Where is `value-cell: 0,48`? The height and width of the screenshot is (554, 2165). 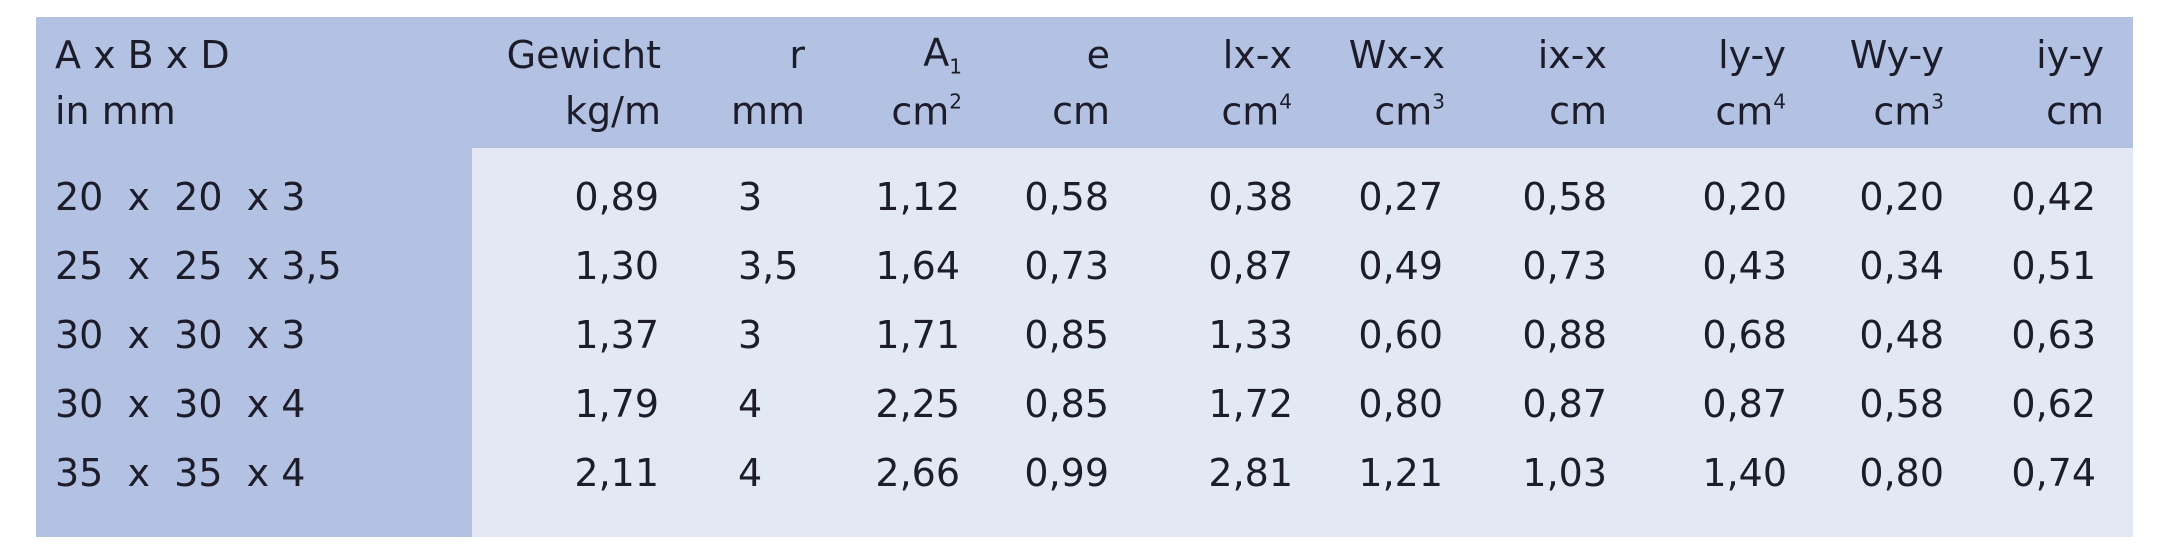
value-cell: 0,48 is located at coordinates (1901, 335).